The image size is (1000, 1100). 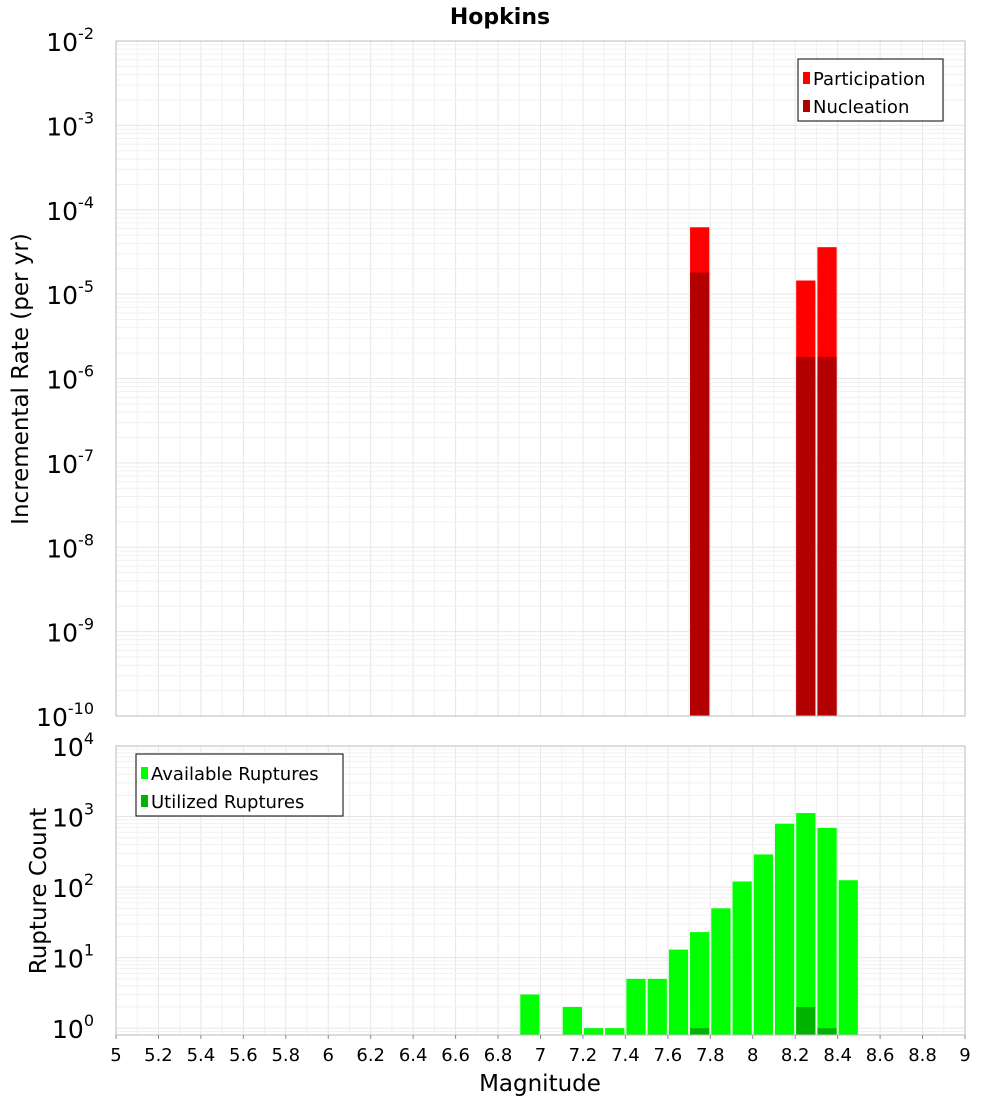 I want to click on top-y-tick-label: 10⁻³, so click(x=70, y=124).